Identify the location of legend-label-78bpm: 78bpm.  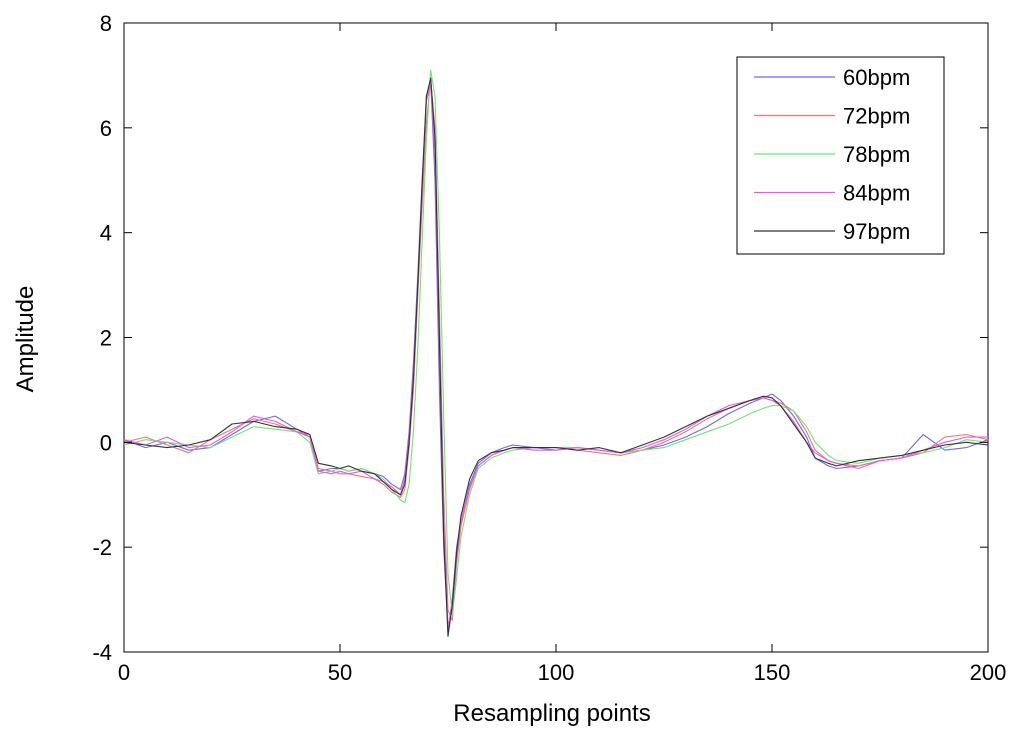
(876, 154).